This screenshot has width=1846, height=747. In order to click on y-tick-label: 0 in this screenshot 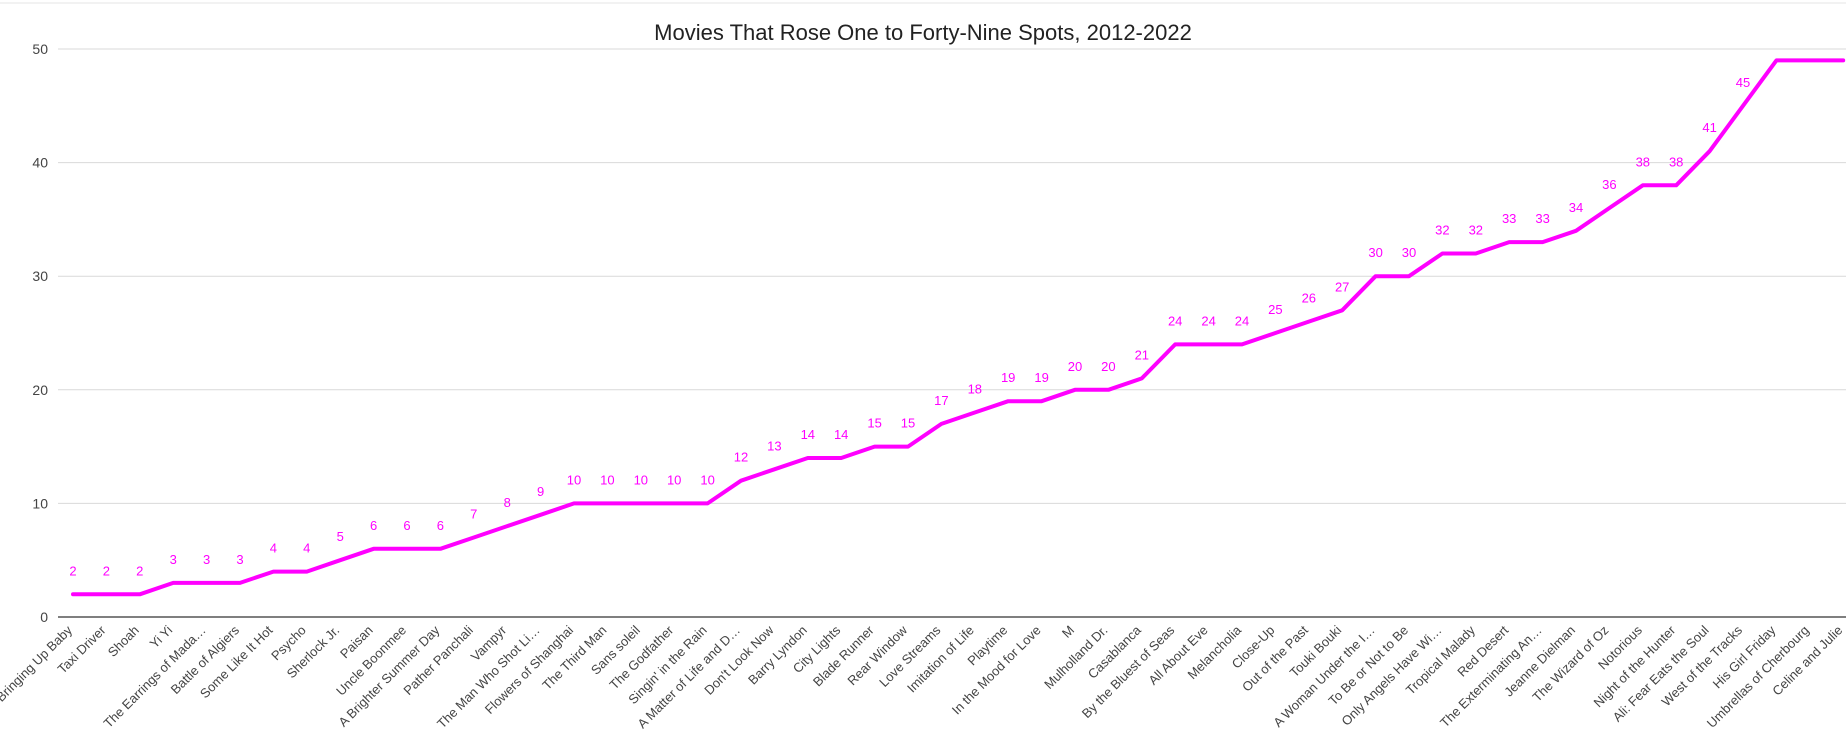, I will do `click(44, 617)`.